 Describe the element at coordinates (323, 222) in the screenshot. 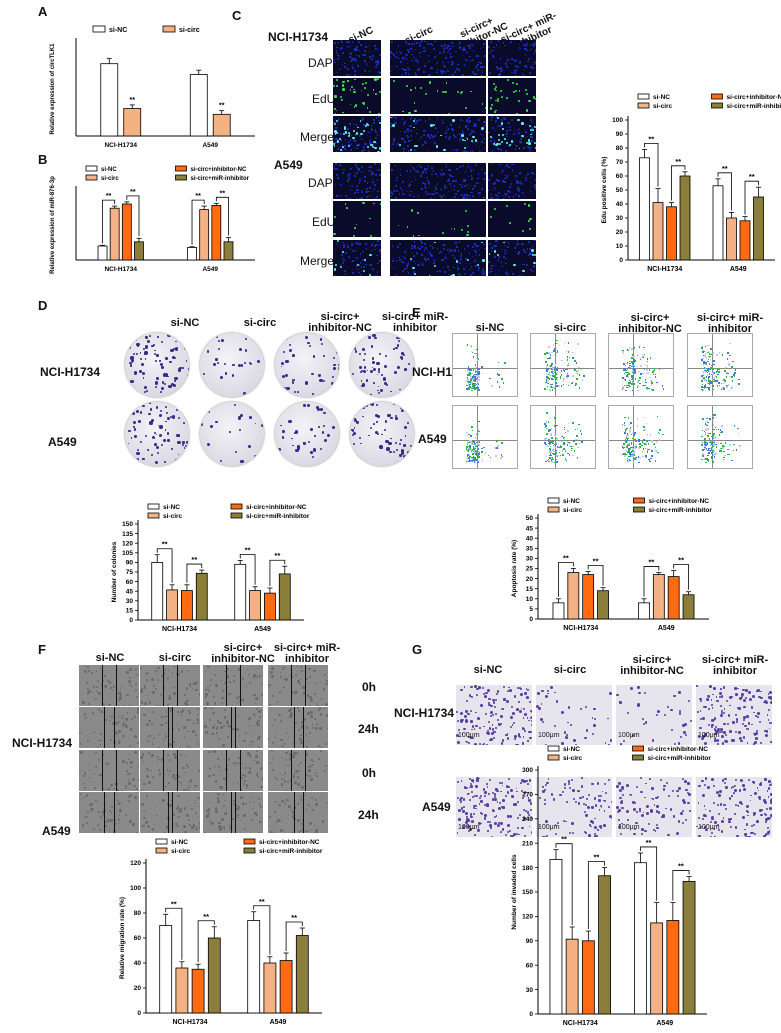

I see `c-row-edu-2: EdU` at that location.